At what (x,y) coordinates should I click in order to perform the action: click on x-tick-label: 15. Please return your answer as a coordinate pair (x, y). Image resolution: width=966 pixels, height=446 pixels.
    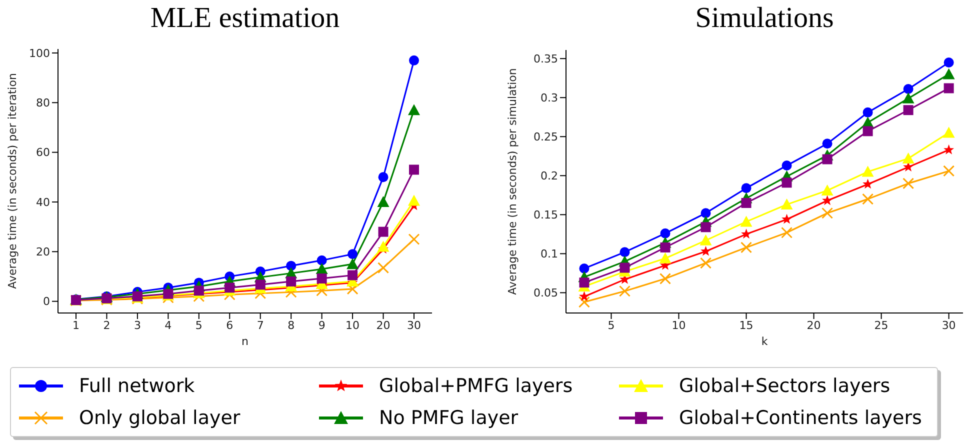
    Looking at the image, I should click on (746, 325).